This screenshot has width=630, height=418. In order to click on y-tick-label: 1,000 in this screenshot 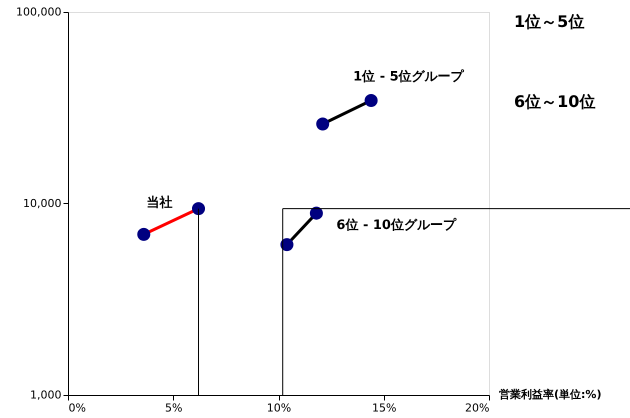, I will do `click(46, 395)`.